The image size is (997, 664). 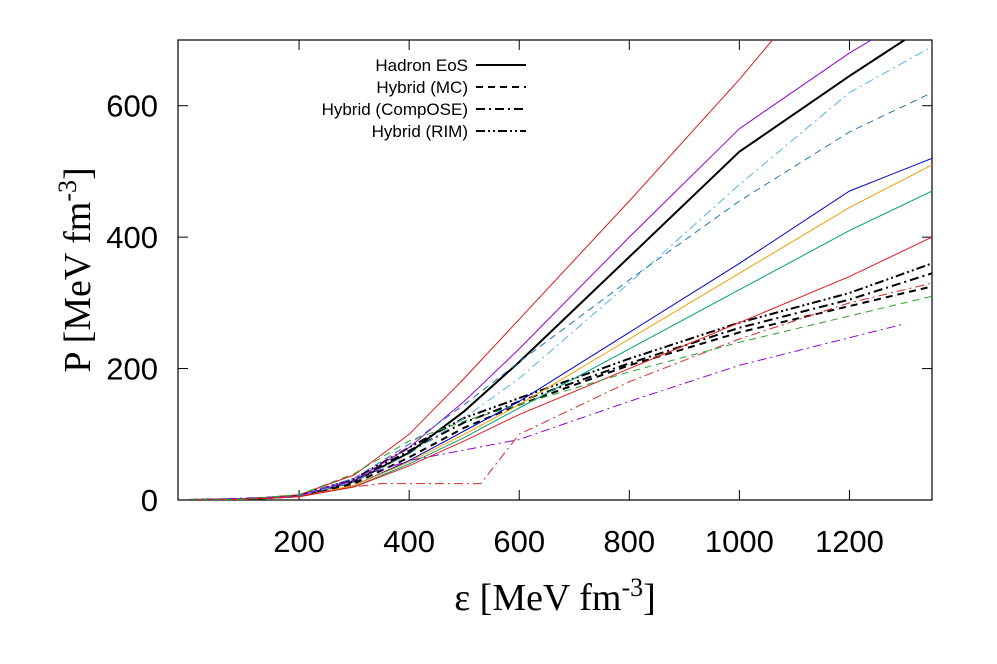 What do you see at coordinates (132, 369) in the screenshot?
I see `y-tick-label: 200` at bounding box center [132, 369].